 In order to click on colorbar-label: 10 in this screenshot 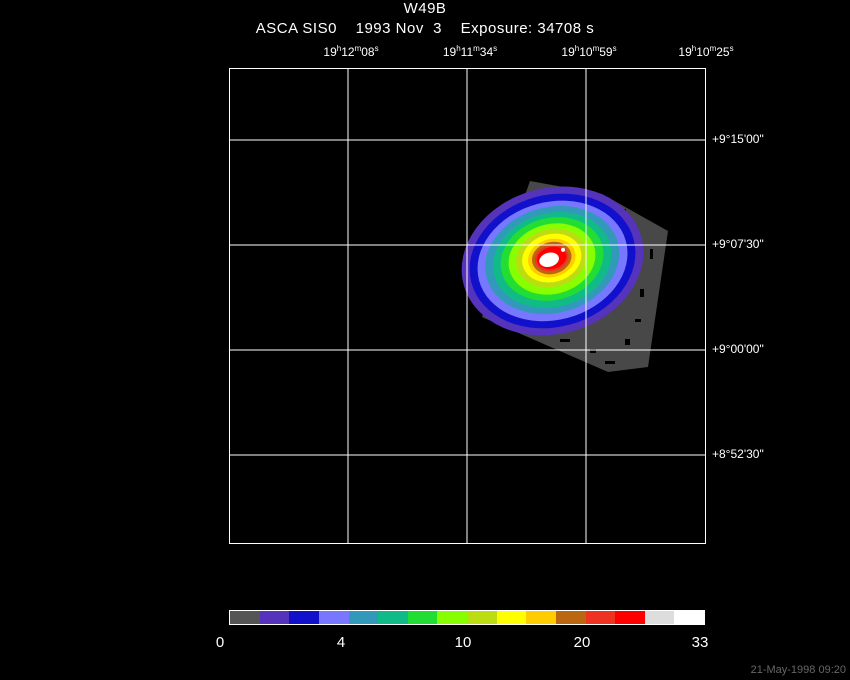, I will do `click(463, 642)`.